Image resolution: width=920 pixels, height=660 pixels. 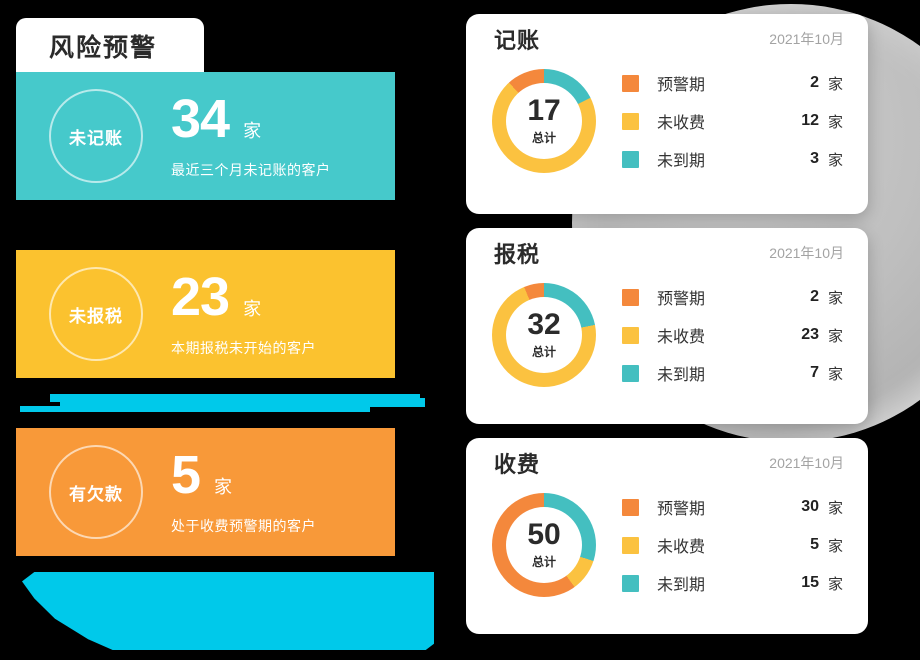 I want to click on risk-card-unbooked: 未记账 34 家 最近三个月未记账的客户, so click(x=205, y=136).